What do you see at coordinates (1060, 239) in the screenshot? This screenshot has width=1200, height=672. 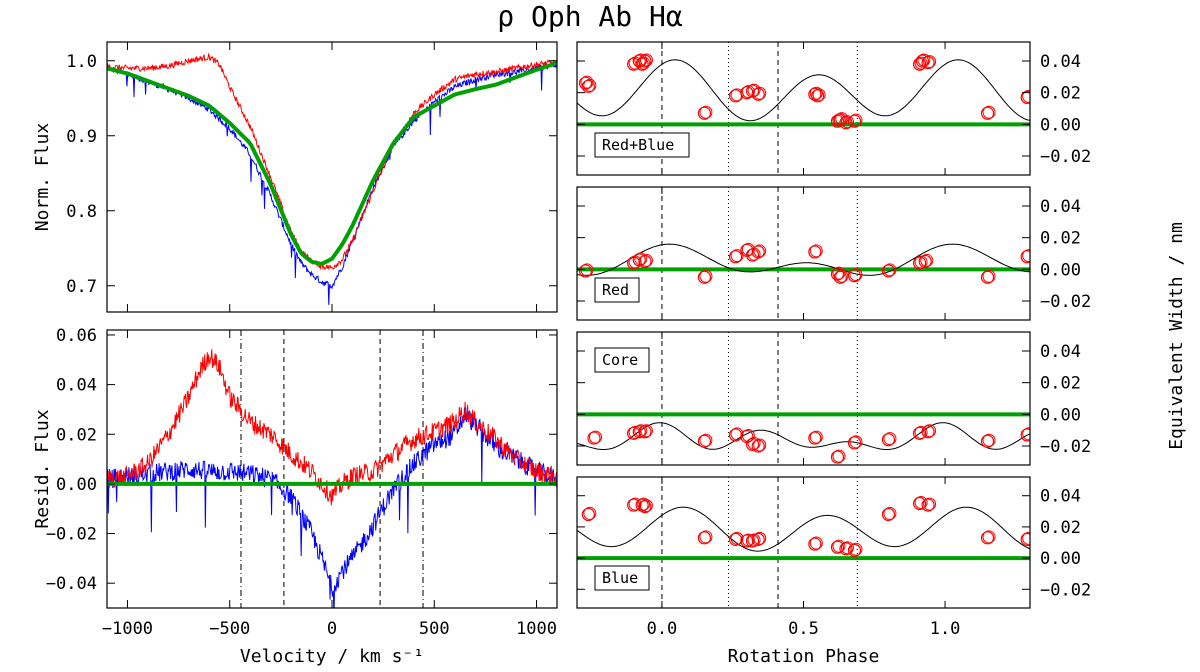 I see `ew-red-ytick-label-2: 0.02` at bounding box center [1060, 239].